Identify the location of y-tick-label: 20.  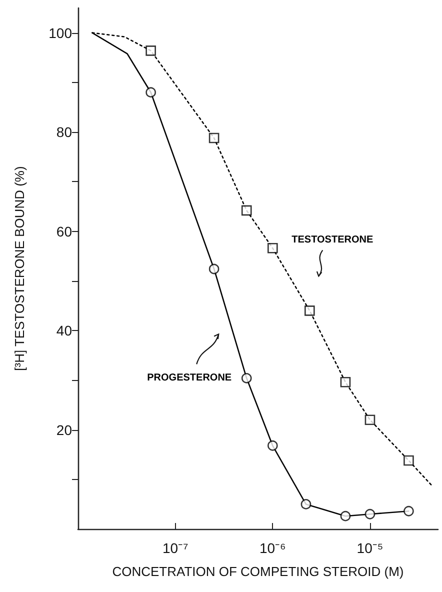
(64, 430).